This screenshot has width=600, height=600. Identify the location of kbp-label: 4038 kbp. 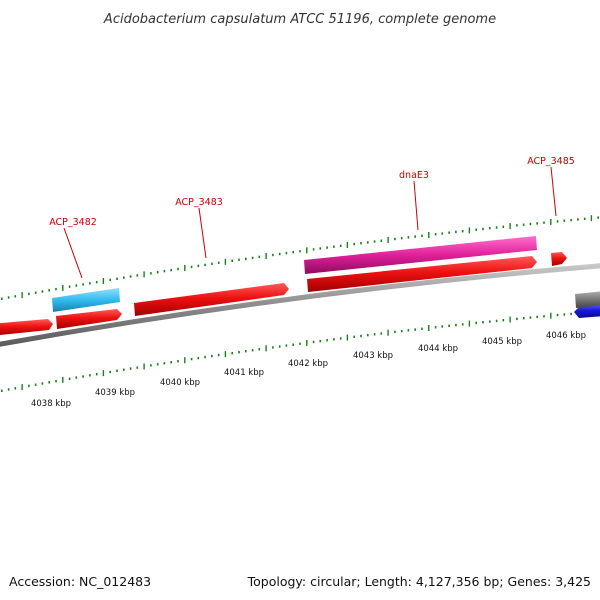
(51, 404).